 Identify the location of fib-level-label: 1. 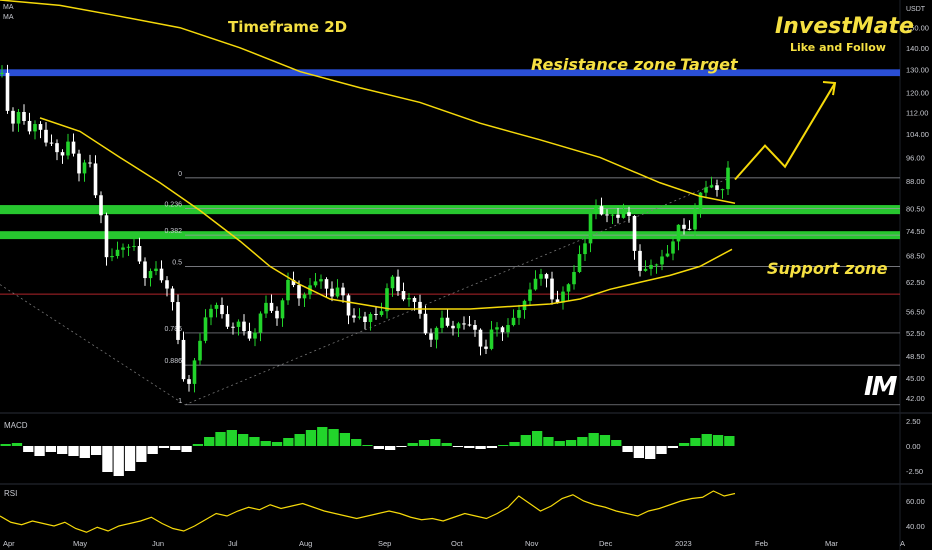
(180, 401).